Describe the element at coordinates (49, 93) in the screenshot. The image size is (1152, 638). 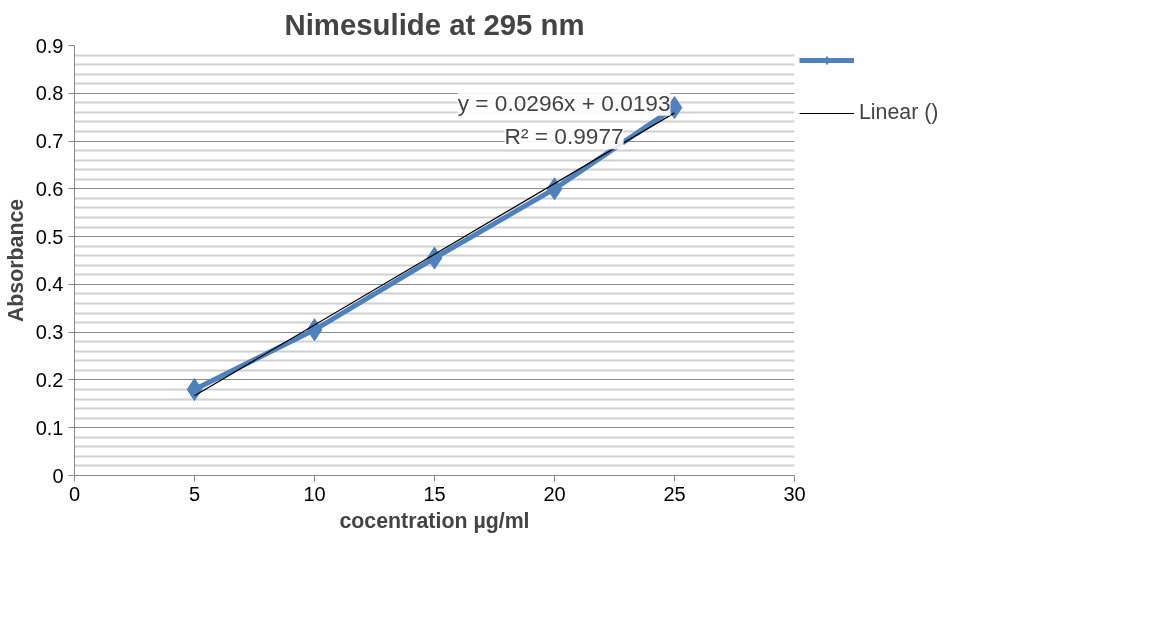
I see `y-tick-label: 0.8` at that location.